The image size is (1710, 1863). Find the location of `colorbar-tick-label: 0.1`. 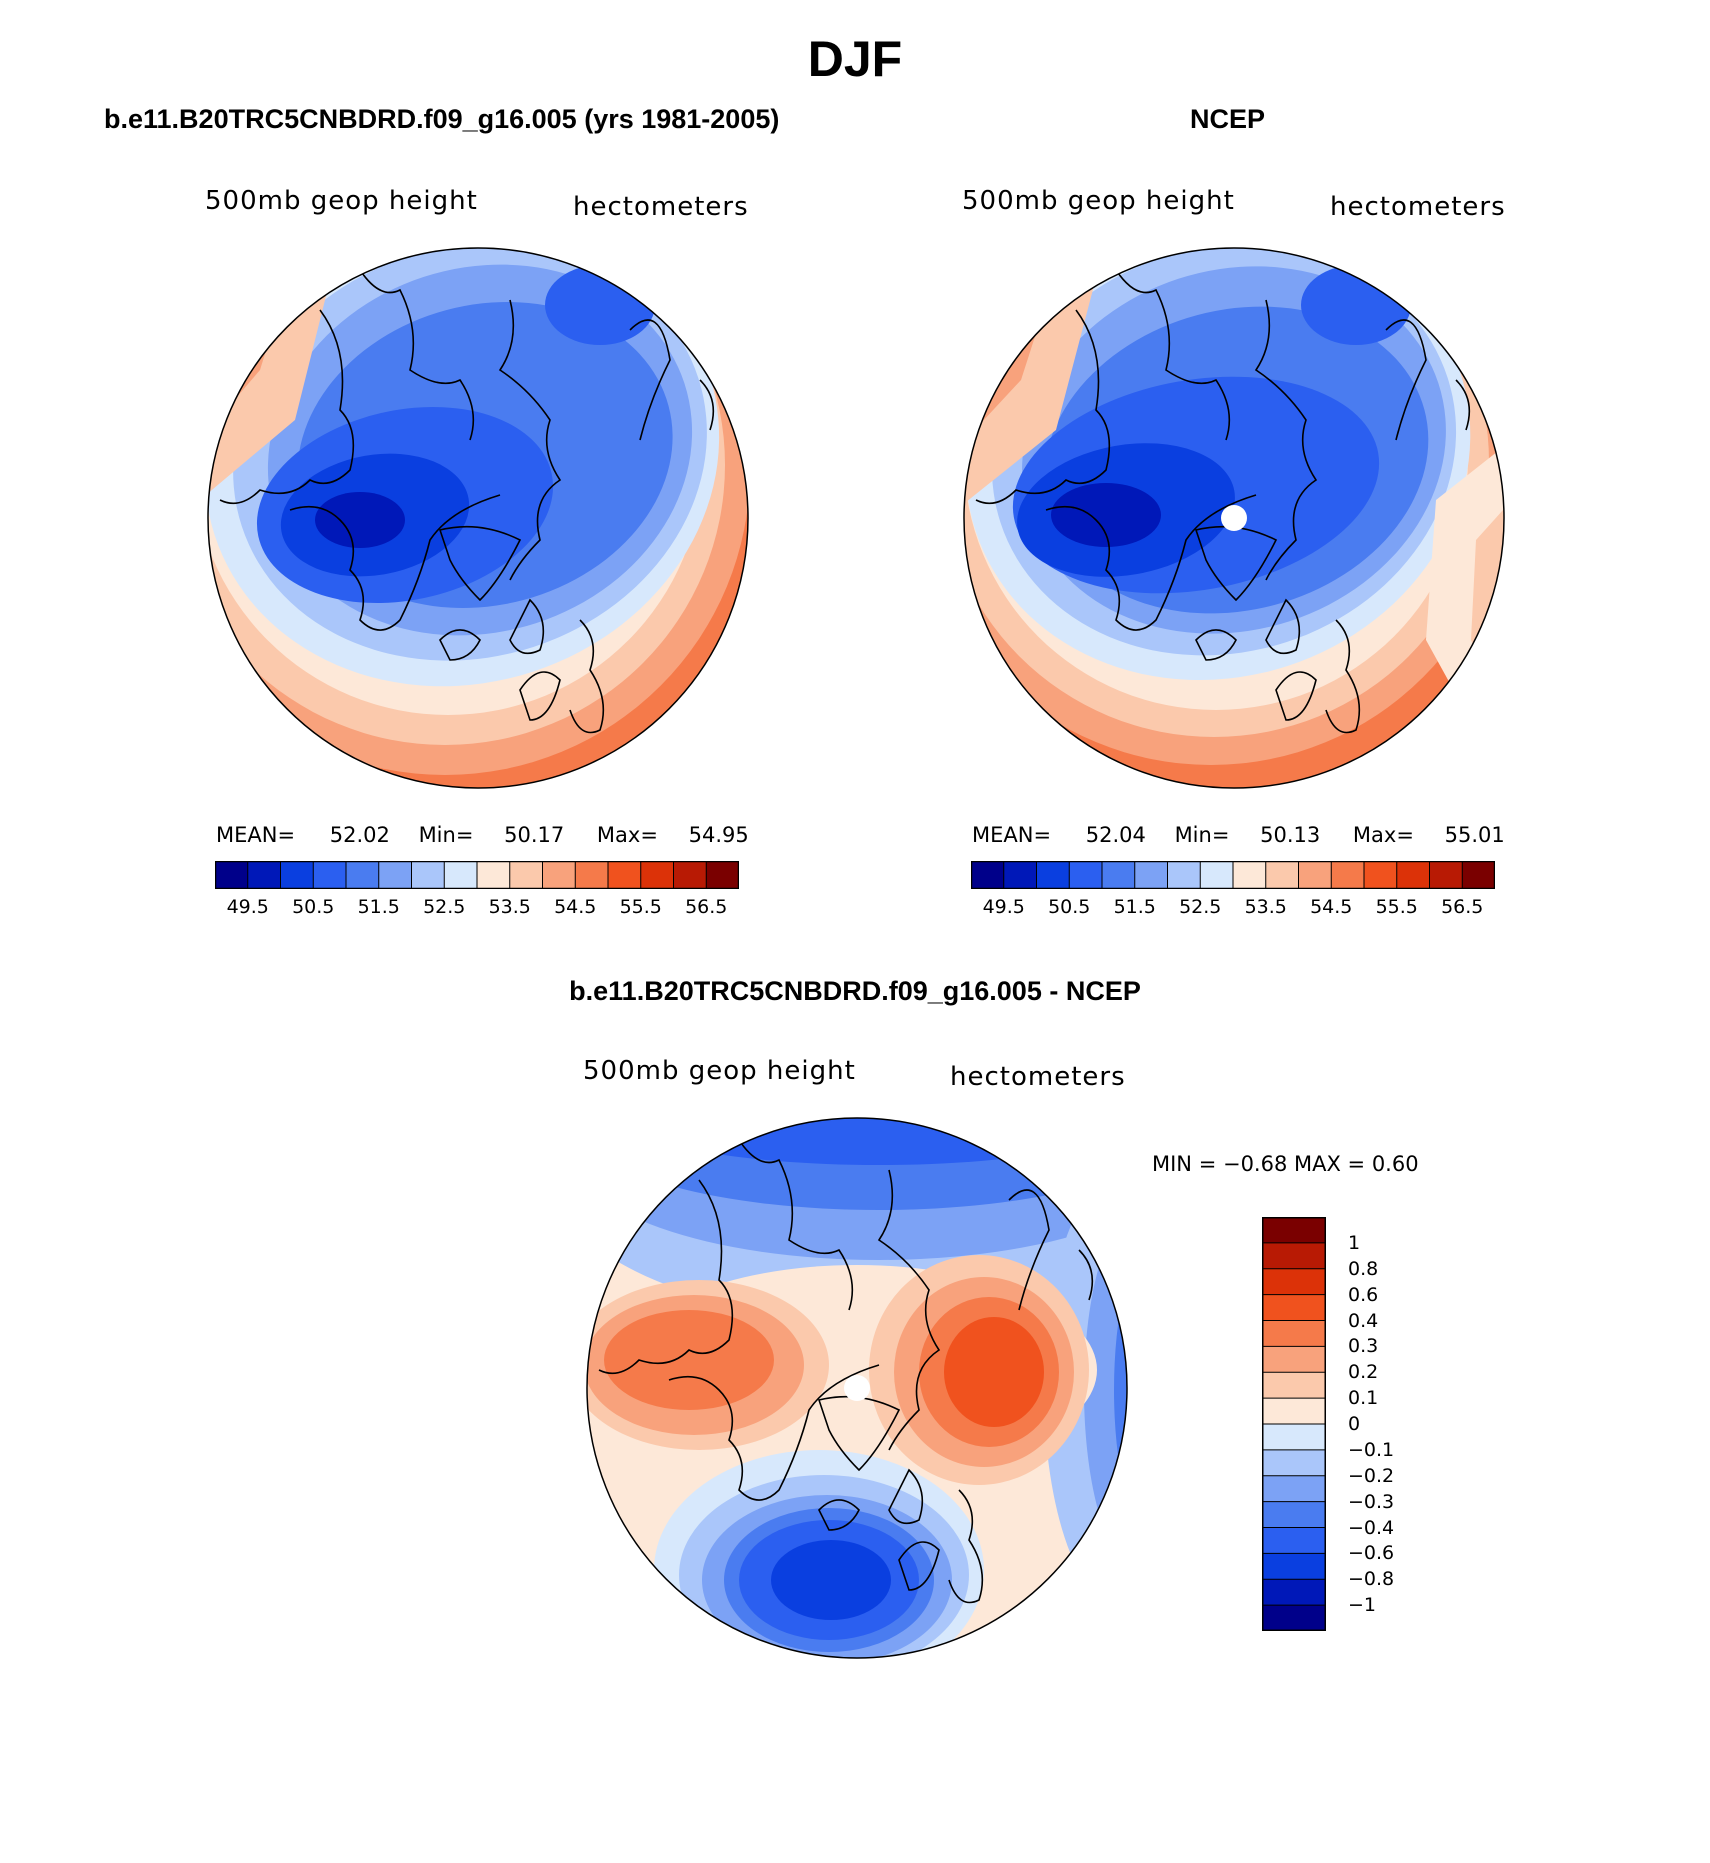

colorbar-tick-label: 0.1 is located at coordinates (1363, 1398).